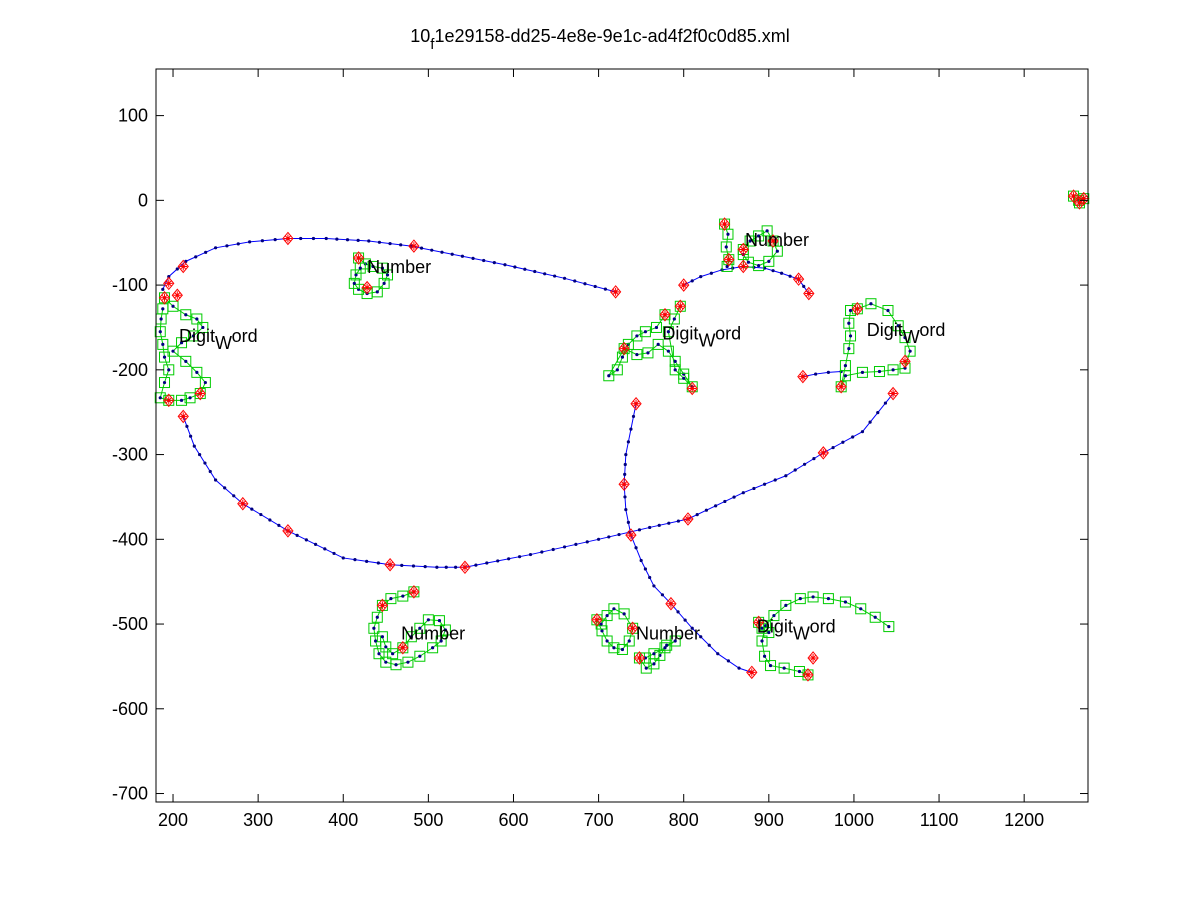 This screenshot has width=1201, height=901. Describe the element at coordinates (130, 370) in the screenshot. I see `y-tick-label: -200` at that location.